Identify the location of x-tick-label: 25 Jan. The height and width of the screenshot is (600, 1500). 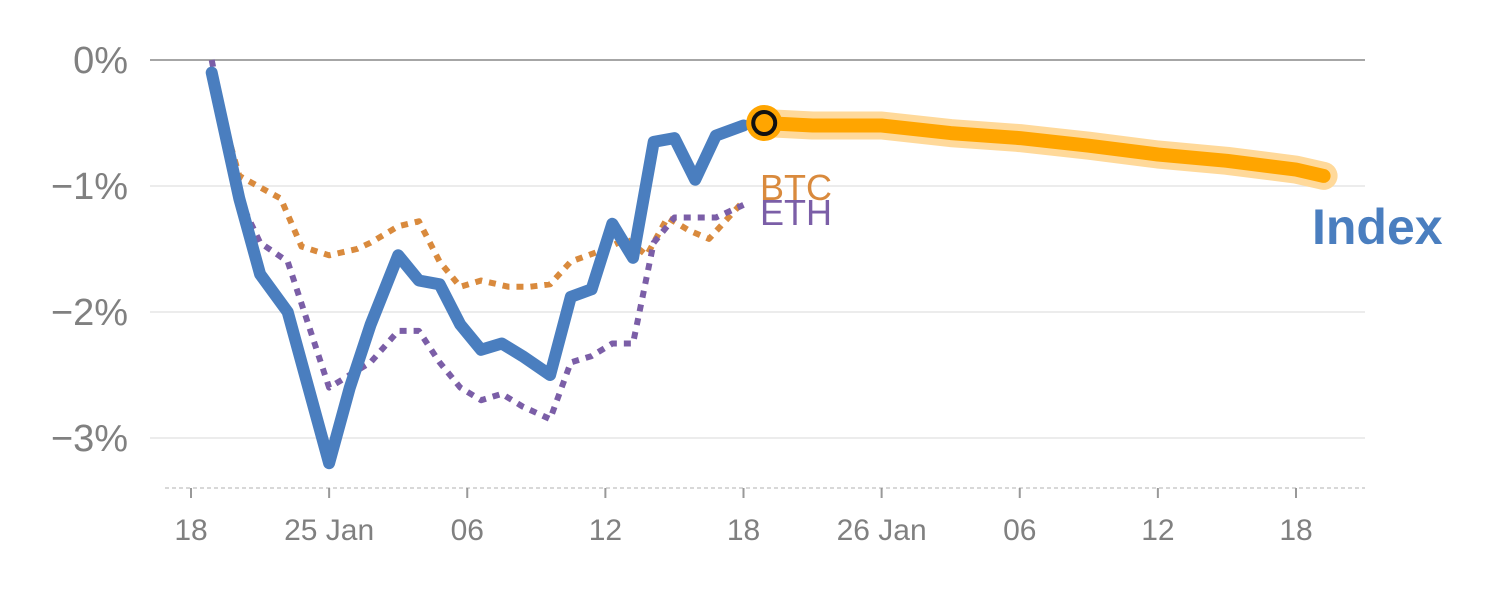
(329, 530).